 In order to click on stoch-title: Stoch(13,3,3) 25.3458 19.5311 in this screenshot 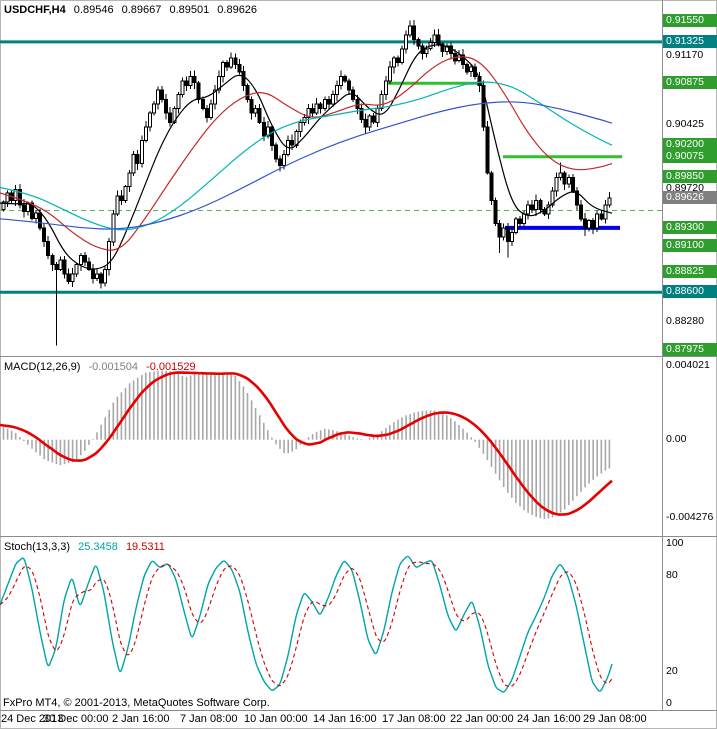, I will do `click(87, 547)`.